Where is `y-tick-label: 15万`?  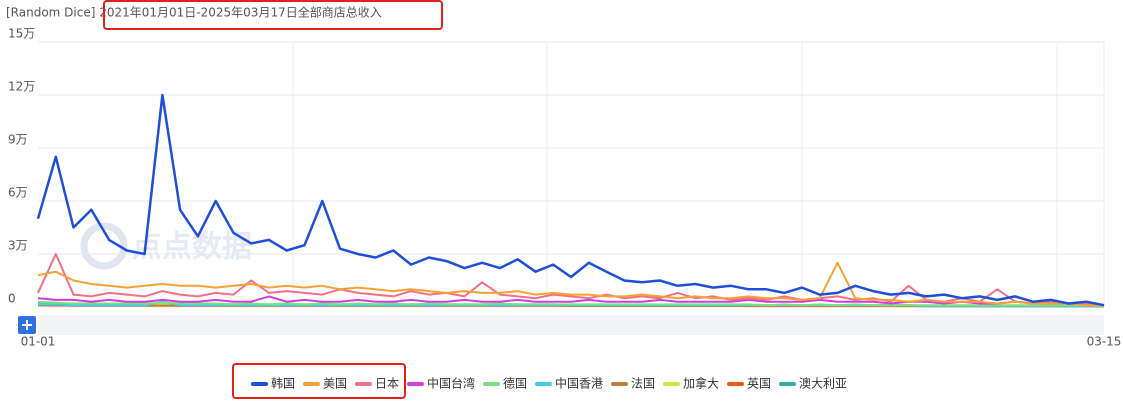
y-tick-label: 15万 is located at coordinates (21, 34).